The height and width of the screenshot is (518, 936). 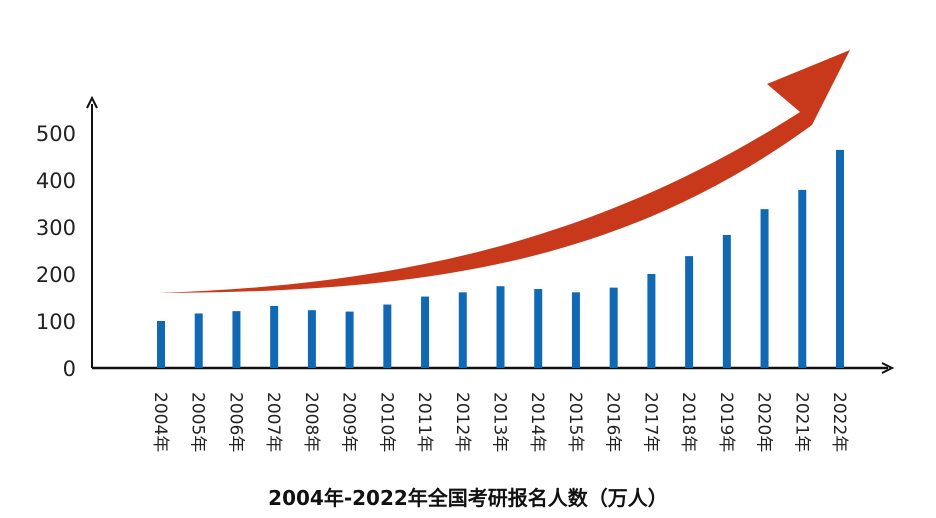 I want to click on x-tick-label: 2005年, so click(x=198, y=422).